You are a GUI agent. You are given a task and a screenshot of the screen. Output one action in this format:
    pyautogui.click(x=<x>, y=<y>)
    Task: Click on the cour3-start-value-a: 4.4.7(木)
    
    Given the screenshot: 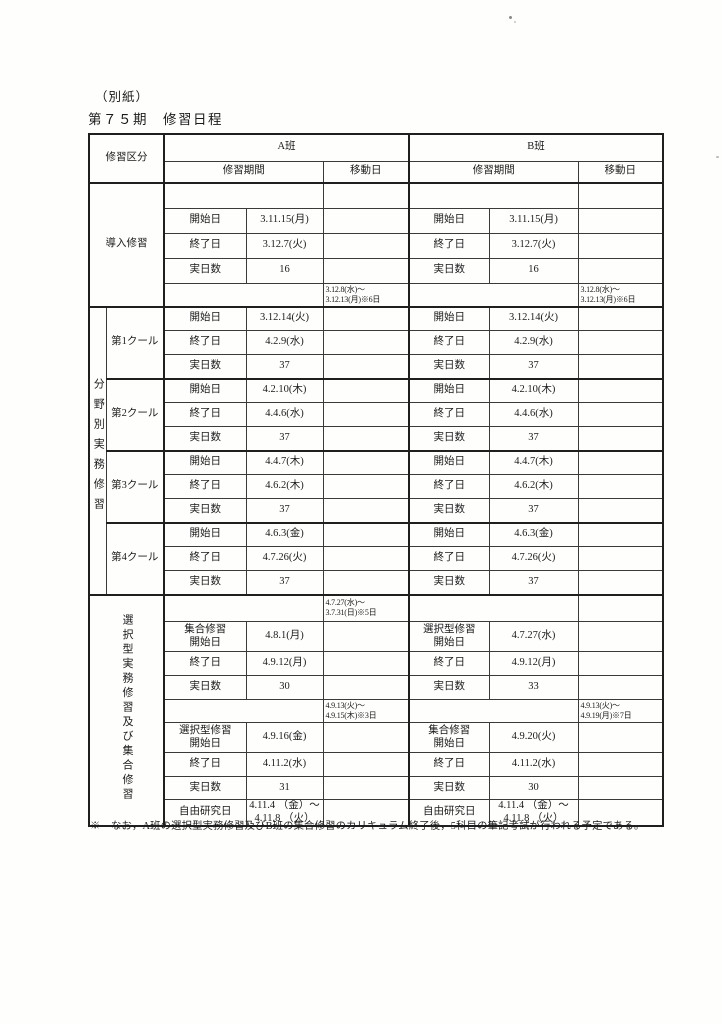 What is the action you would take?
    pyautogui.click(x=284, y=462)
    